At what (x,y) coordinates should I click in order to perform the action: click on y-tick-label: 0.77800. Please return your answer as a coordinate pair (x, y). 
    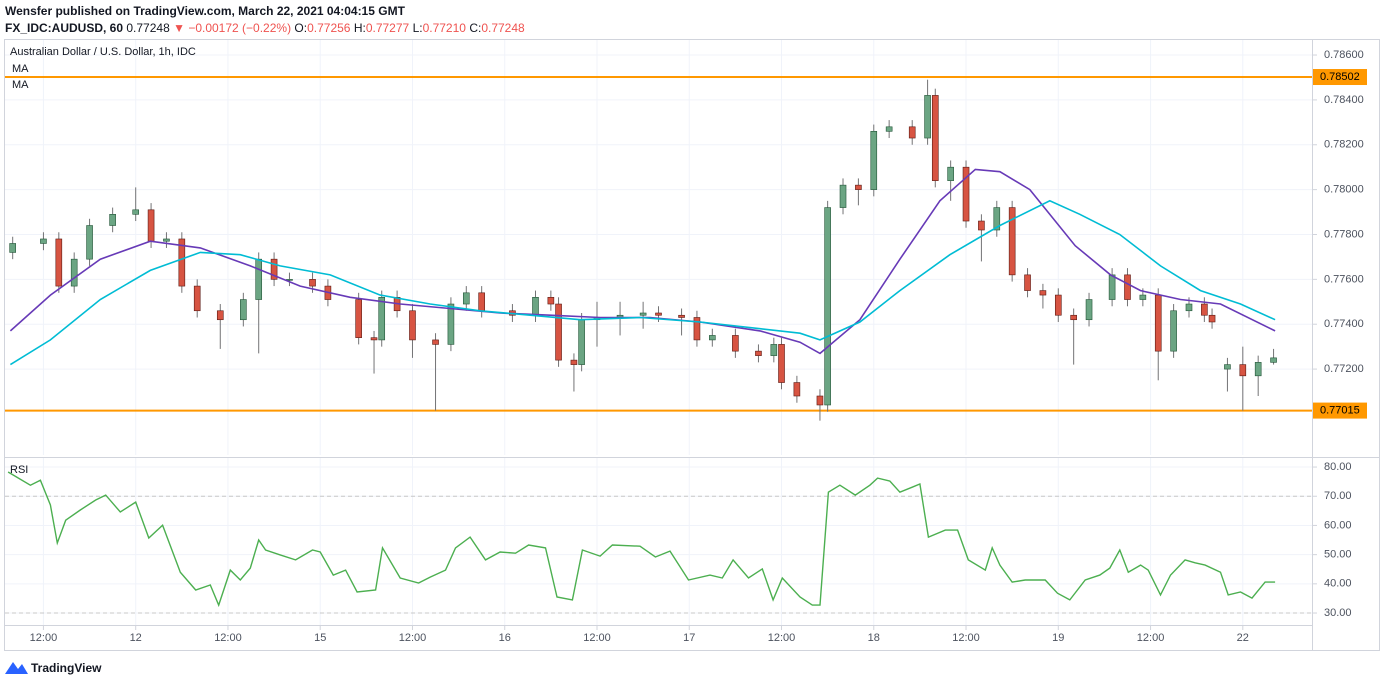
    Looking at the image, I should click on (1344, 234).